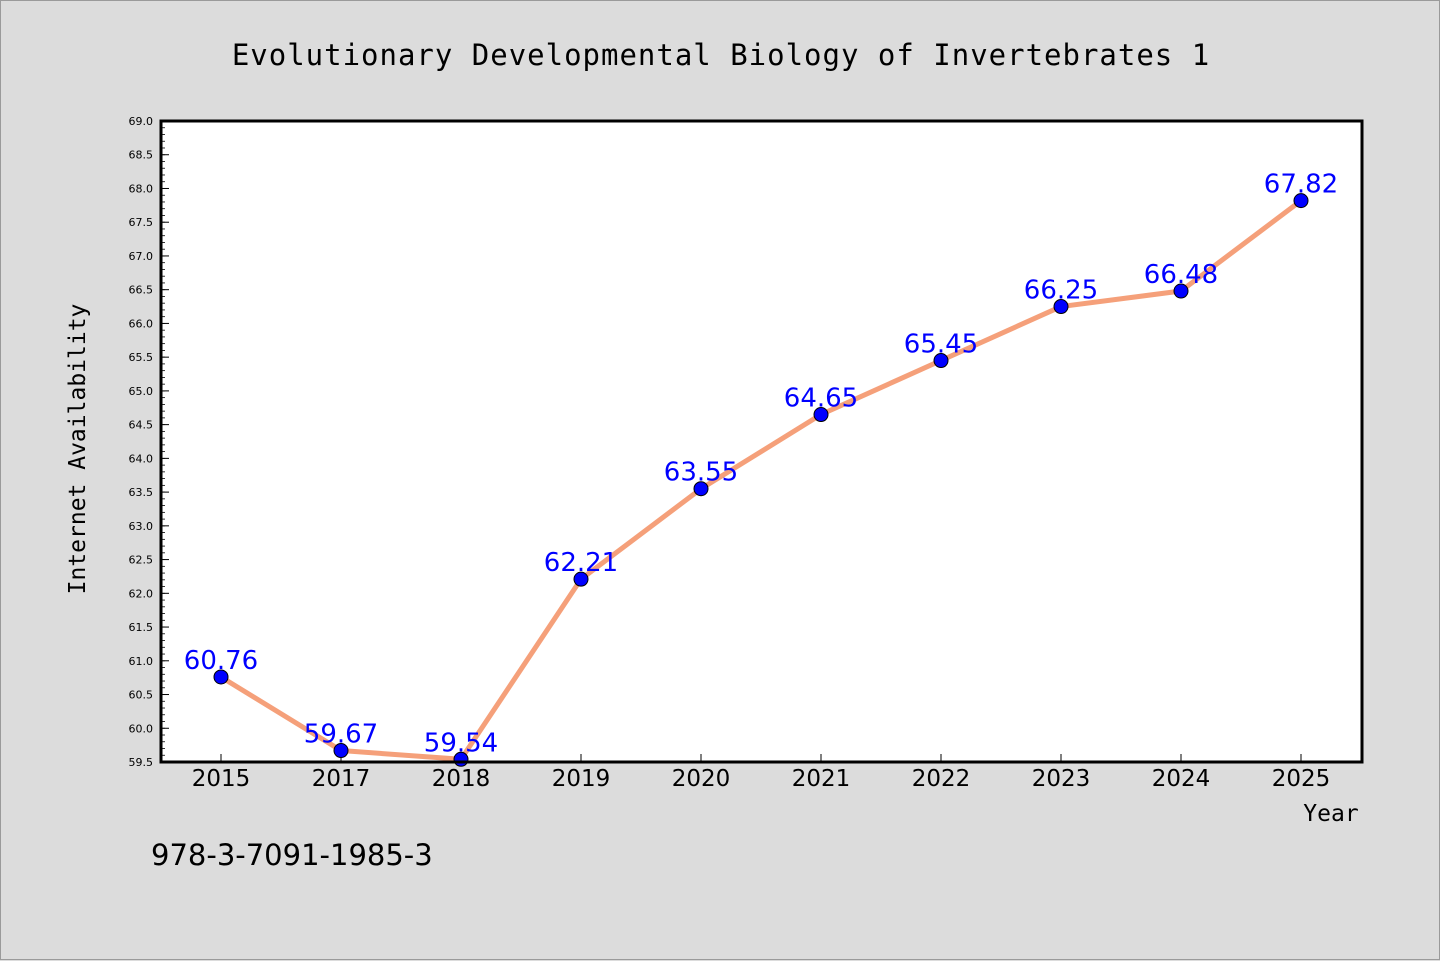  Describe the element at coordinates (141, 188) in the screenshot. I see `y-tick-label: 68.0` at that location.